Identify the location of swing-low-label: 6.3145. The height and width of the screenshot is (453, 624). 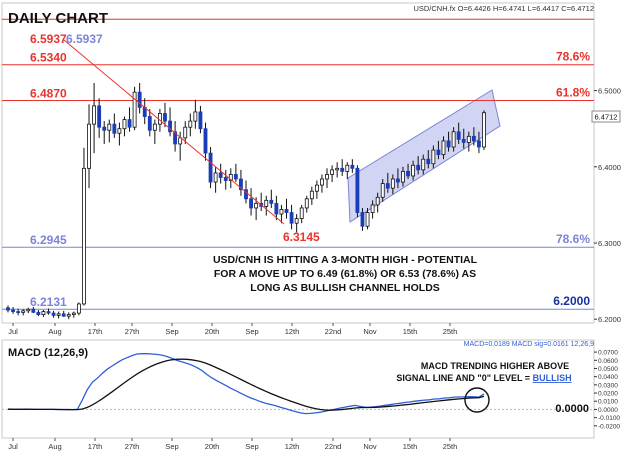
(301, 237).